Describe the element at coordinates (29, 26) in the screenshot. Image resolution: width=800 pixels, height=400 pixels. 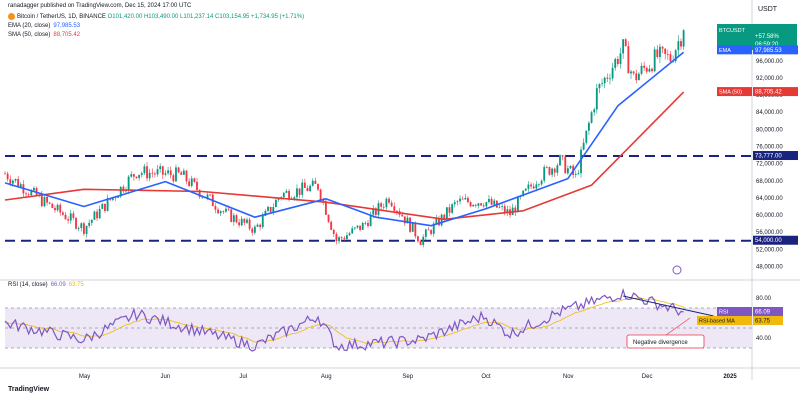
I see `ema-label: EMA (20, close)` at that location.